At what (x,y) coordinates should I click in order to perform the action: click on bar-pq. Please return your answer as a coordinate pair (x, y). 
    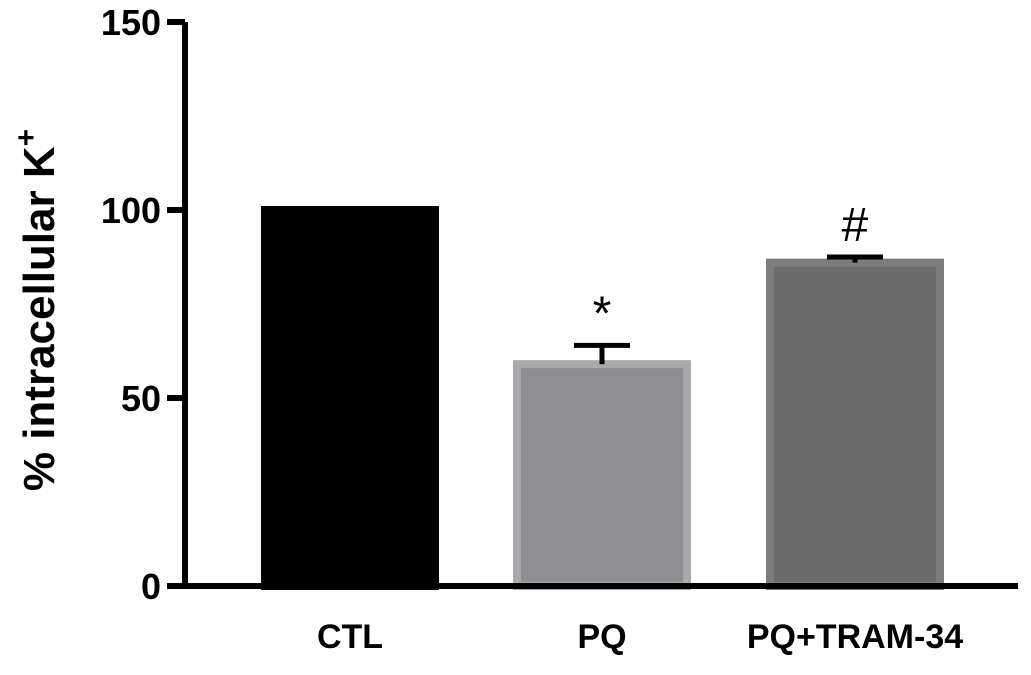
    Looking at the image, I should click on (602, 475).